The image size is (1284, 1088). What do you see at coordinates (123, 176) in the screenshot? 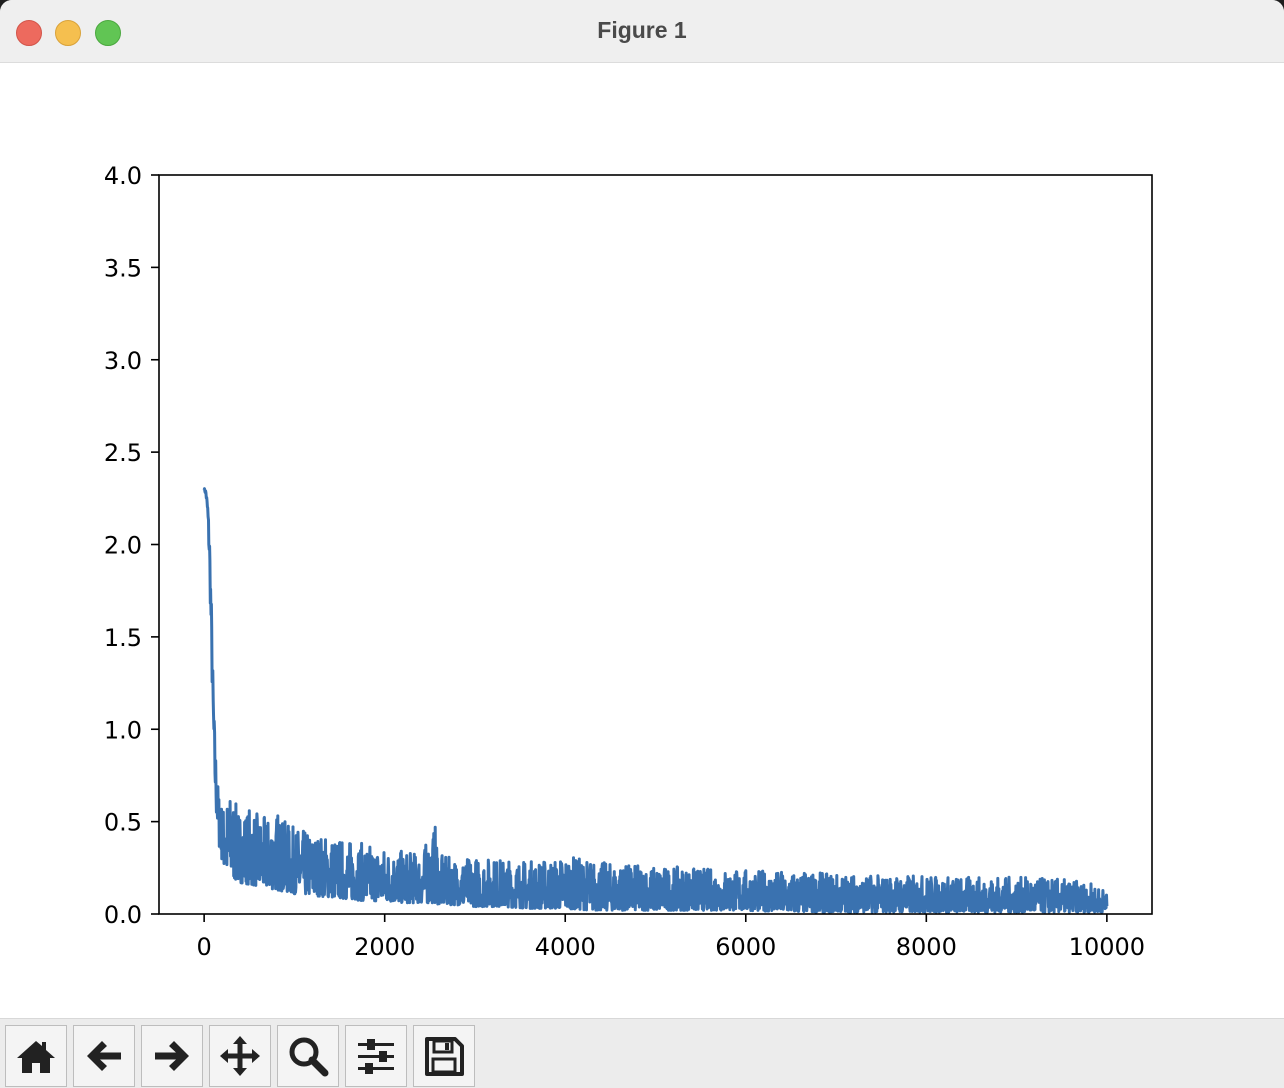
I see `y-tick-label: 4.0` at bounding box center [123, 176].